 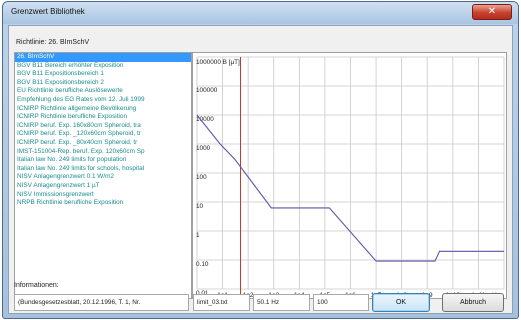 What do you see at coordinates (60, 74) in the screenshot?
I see `list-item: BGV B11 Expositionsbereich 1` at bounding box center [60, 74].